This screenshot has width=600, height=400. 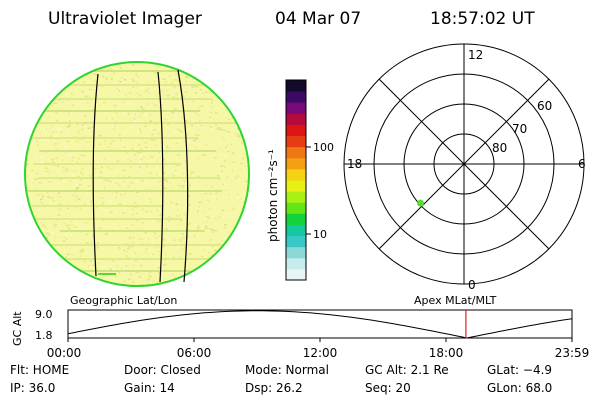 What do you see at coordinates (32, 388) in the screenshot?
I see `status-ip: IP: 36.0` at bounding box center [32, 388].